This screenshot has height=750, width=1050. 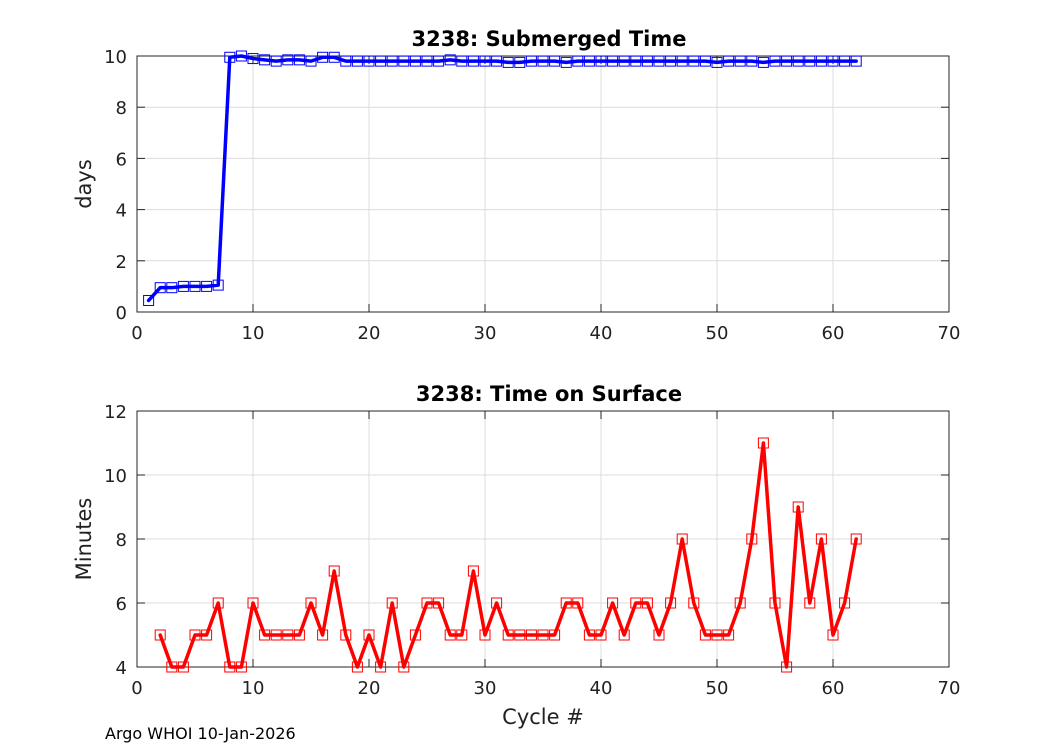 What do you see at coordinates (543, 717) in the screenshot?
I see `x-axis-label: Cycle #` at bounding box center [543, 717].